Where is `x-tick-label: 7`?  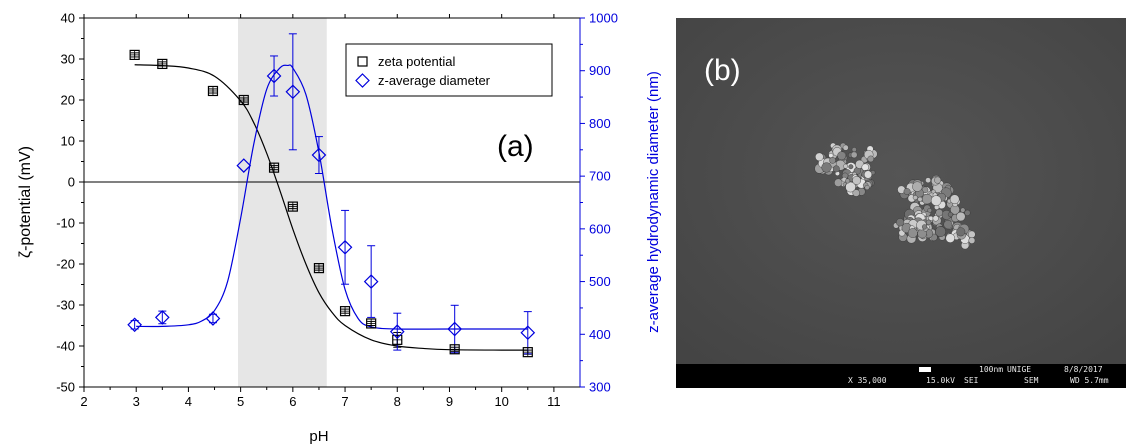 x-tick-label: 7 is located at coordinates (344, 401).